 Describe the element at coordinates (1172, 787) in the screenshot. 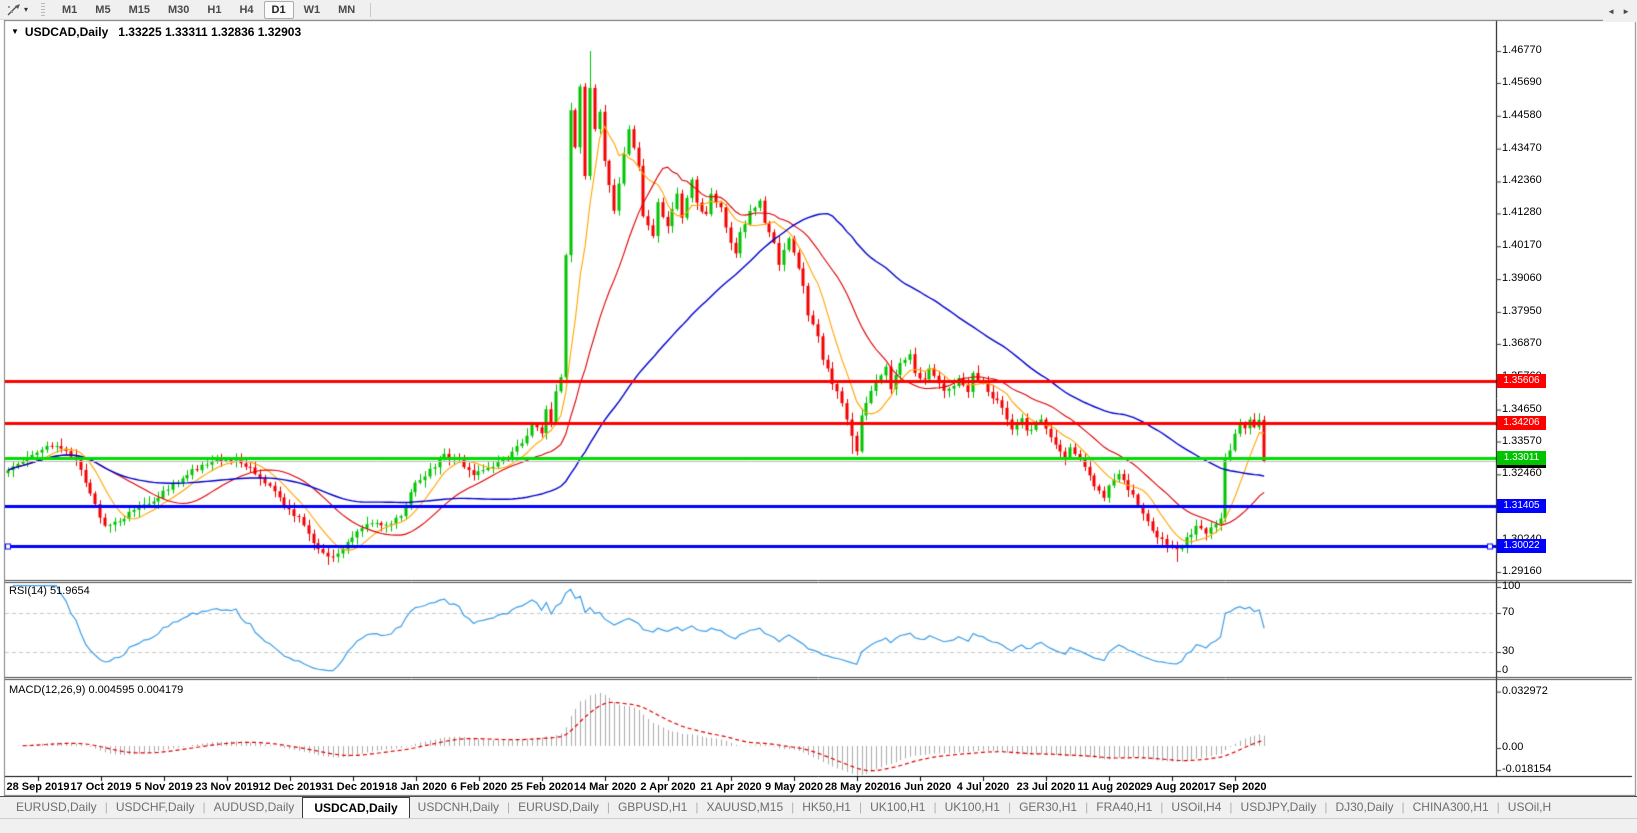

I see `date-axis-label: 29 Aug 2020` at that location.